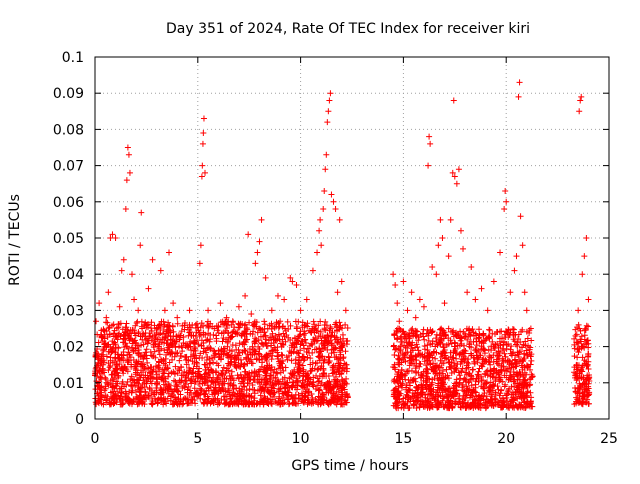 This screenshot has height=484, width=640. What do you see at coordinates (301, 439) in the screenshot?
I see `x-tick-label: 10` at bounding box center [301, 439].